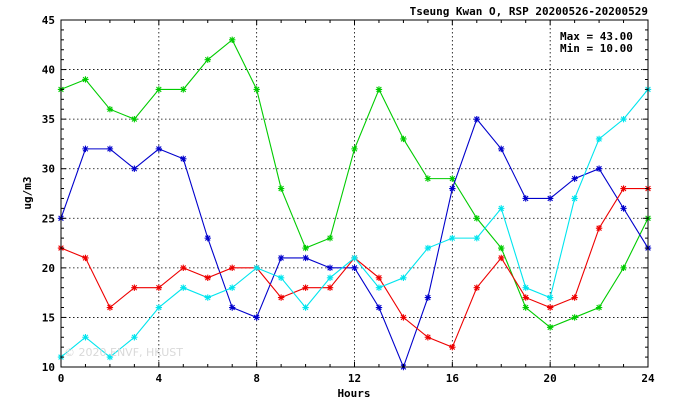  Describe the element at coordinates (529, 11) in the screenshot. I see `chart-title: Tseung Kwan O, RSP 20200526-20200529` at that location.